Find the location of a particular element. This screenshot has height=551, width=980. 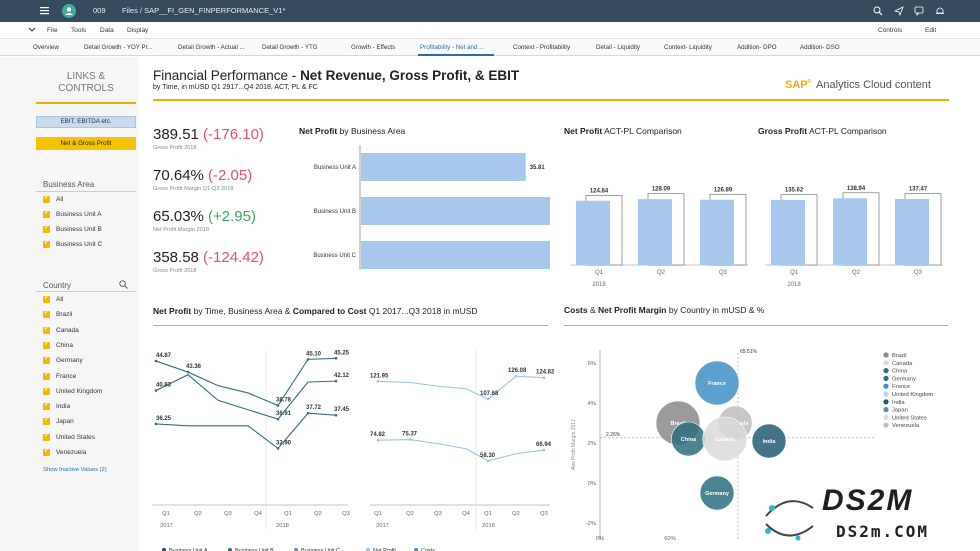

show-inactive-link: Show Inactive Values (2) is located at coordinates (75, 470).